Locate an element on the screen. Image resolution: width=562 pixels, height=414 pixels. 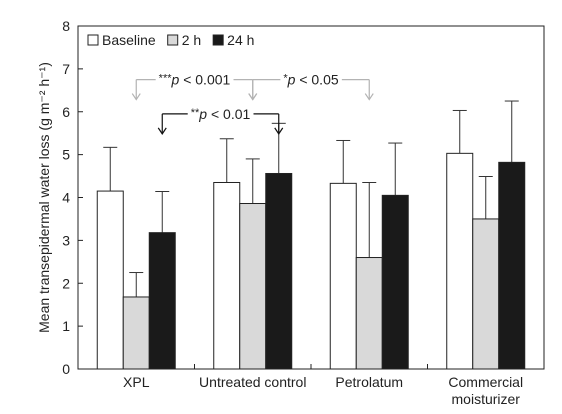
legend: Baseline 2 h 24 h is located at coordinates (170, 40).